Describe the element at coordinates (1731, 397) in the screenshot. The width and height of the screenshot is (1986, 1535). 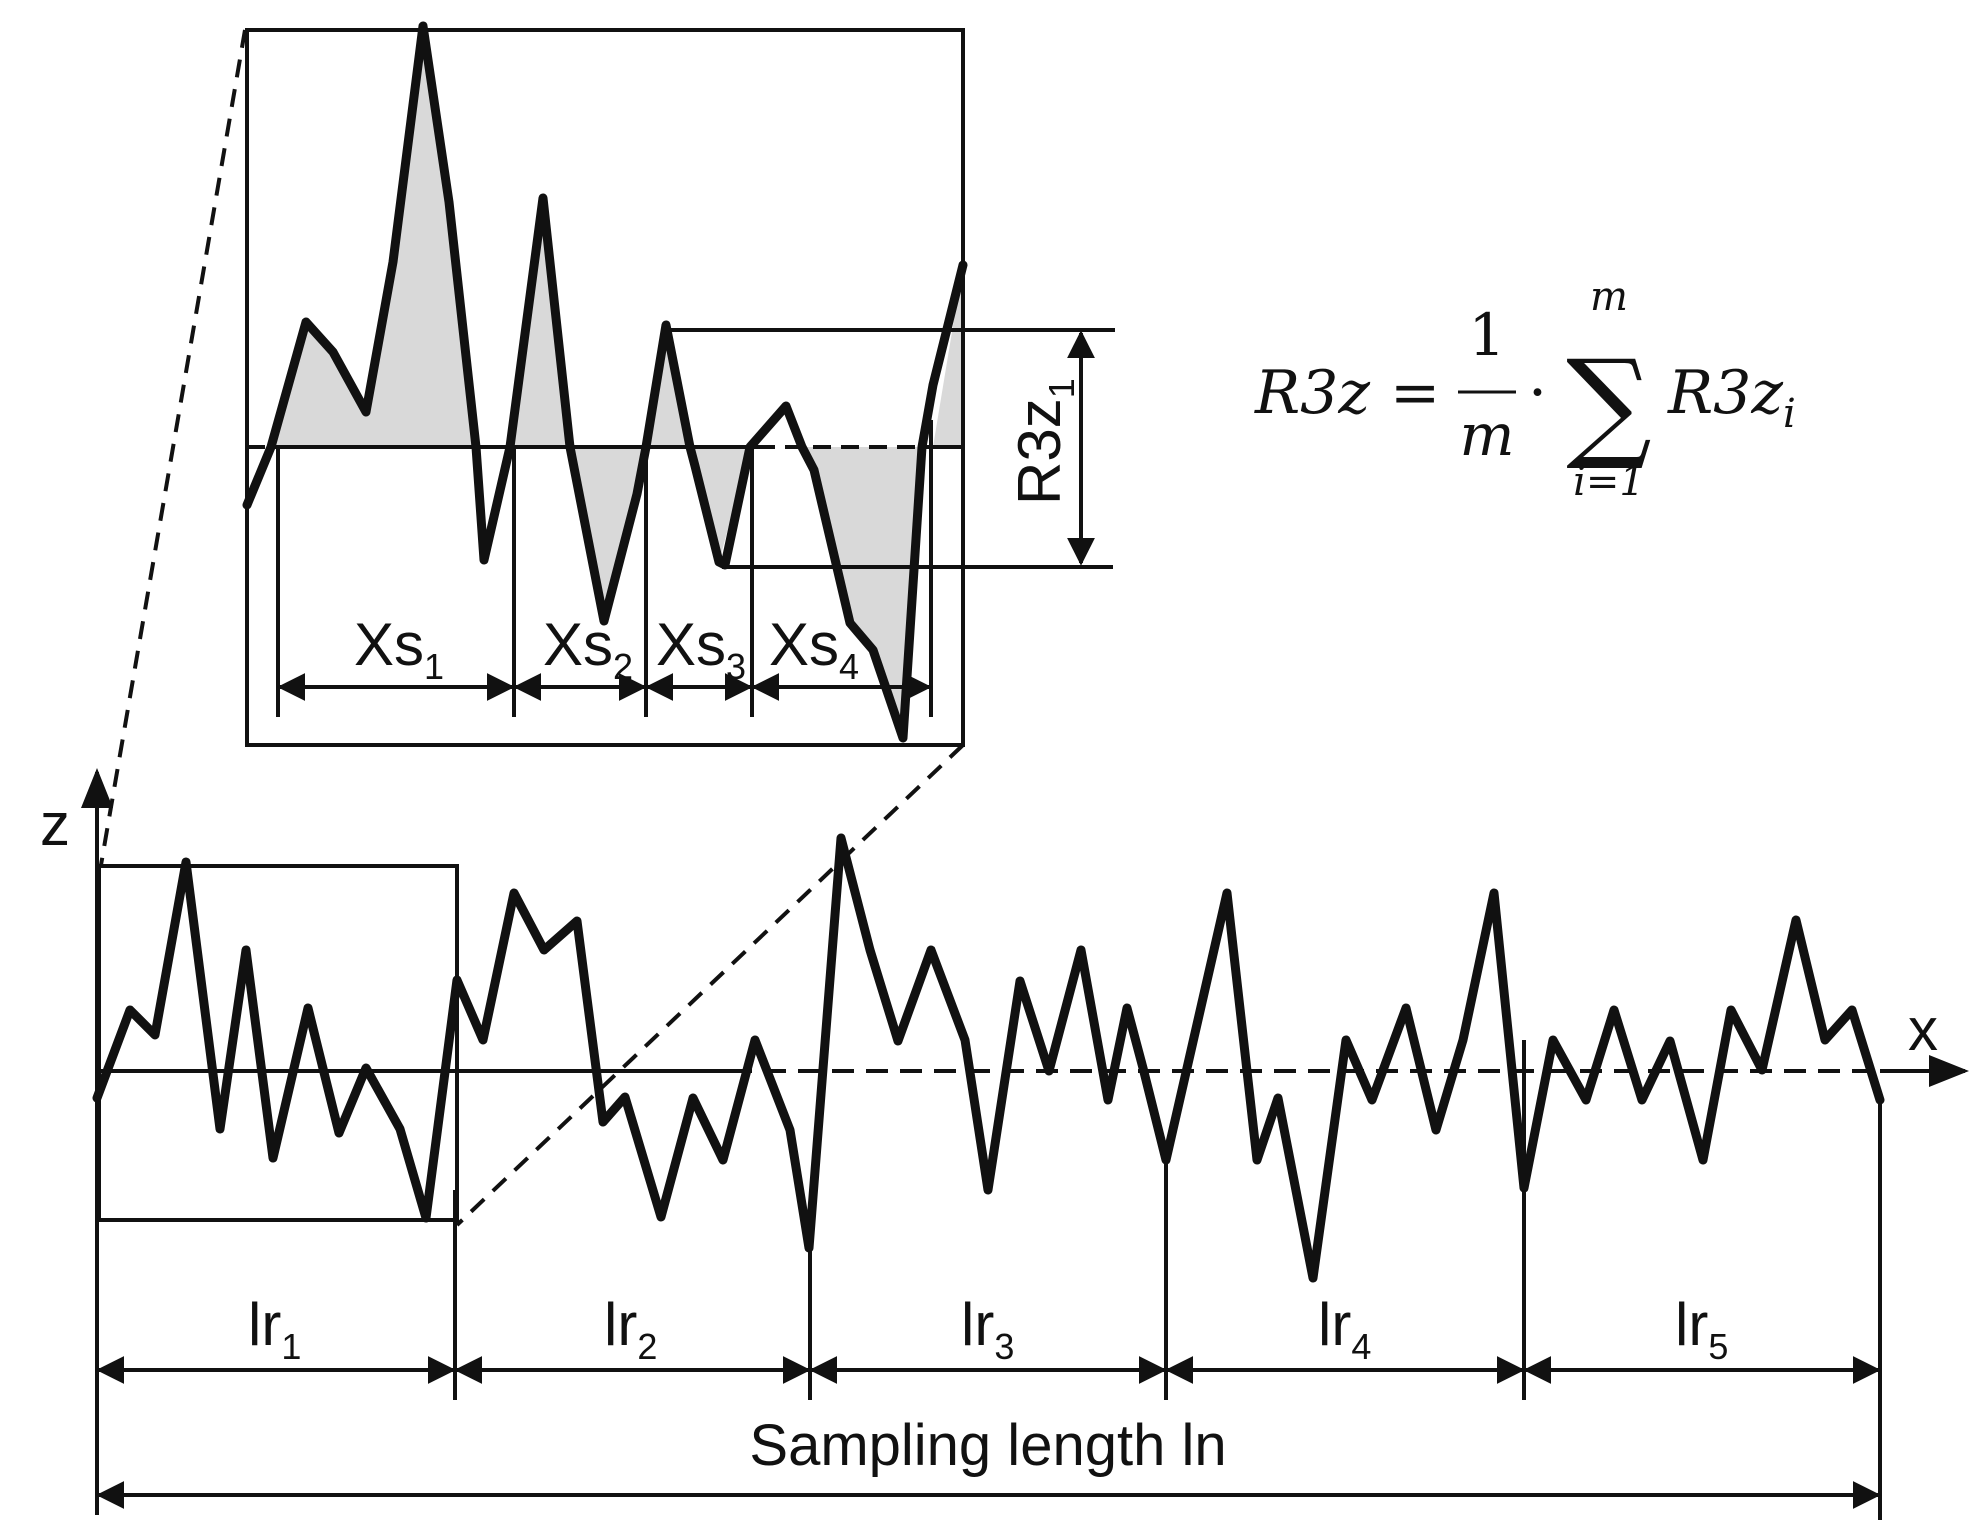
I see `formula-term: R3zi` at that location.